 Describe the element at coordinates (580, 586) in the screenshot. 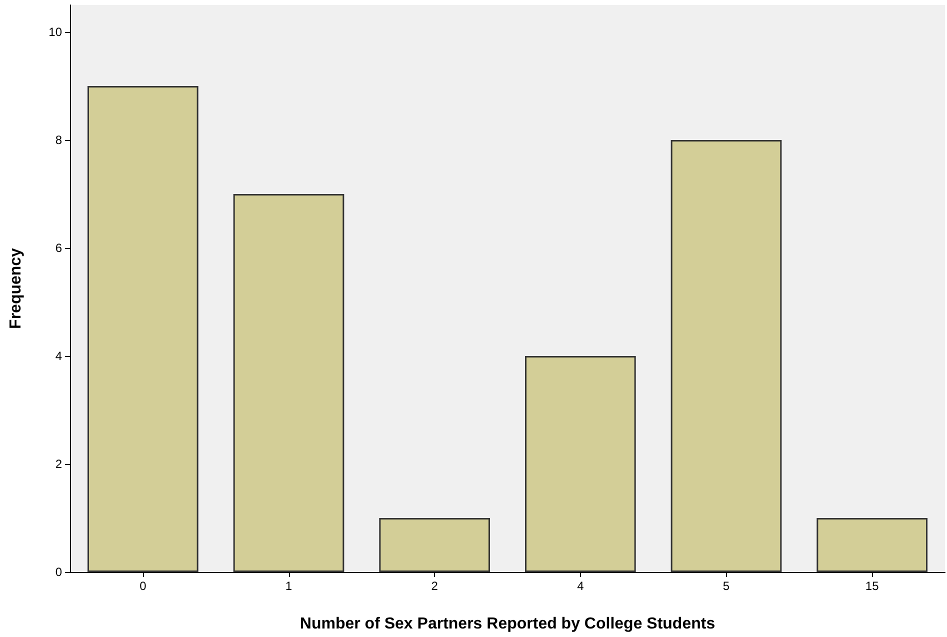

I see `x-tick-label: 4` at that location.